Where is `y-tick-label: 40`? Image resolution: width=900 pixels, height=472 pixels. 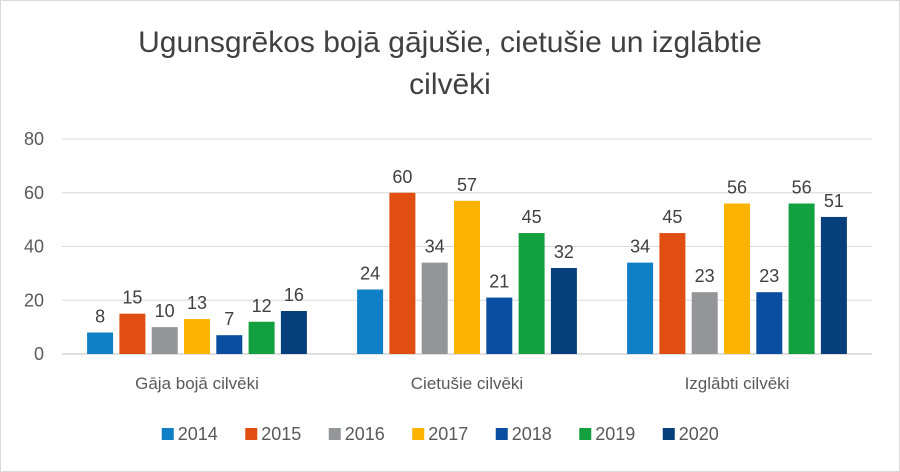 y-tick-label: 40 is located at coordinates (34, 247).